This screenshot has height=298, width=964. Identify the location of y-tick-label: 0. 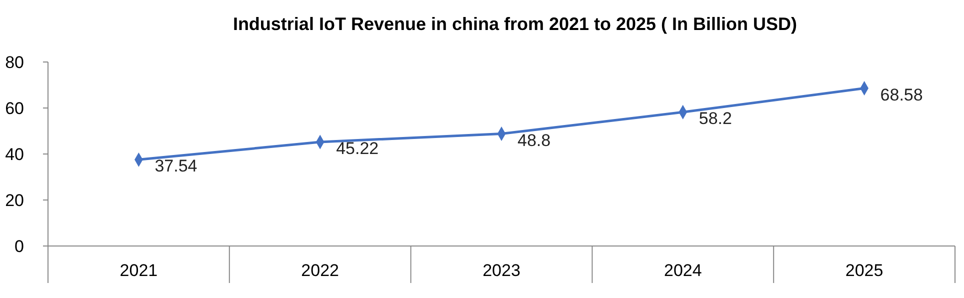
(19, 246).